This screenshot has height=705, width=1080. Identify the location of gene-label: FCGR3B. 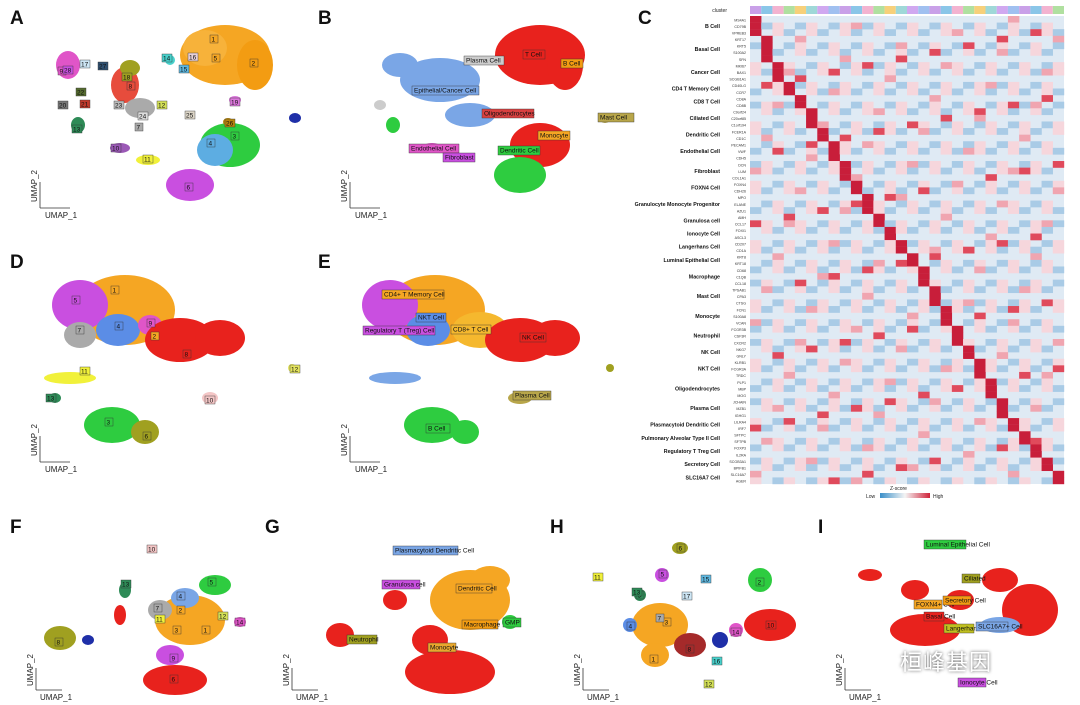
(738, 330).